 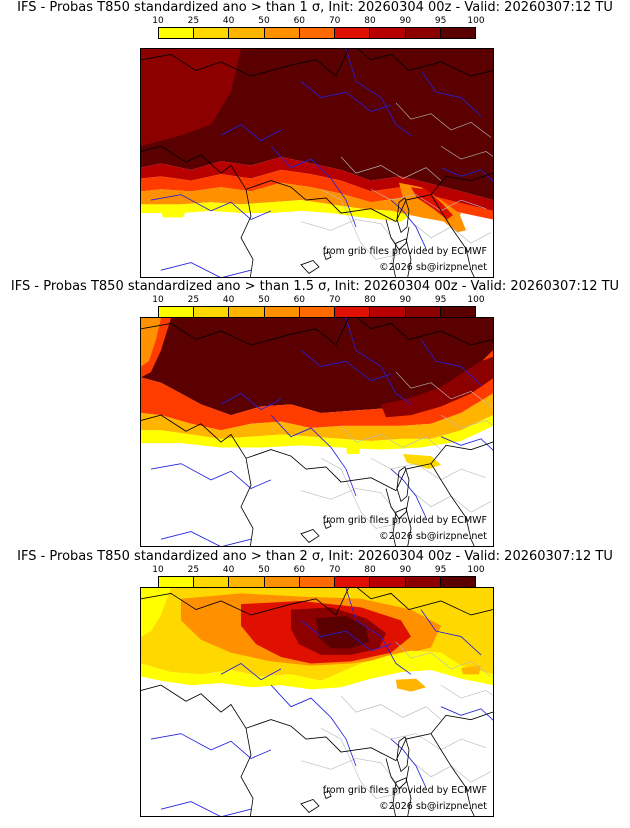 I want to click on prob-area-spain-patch, so click(x=173, y=214).